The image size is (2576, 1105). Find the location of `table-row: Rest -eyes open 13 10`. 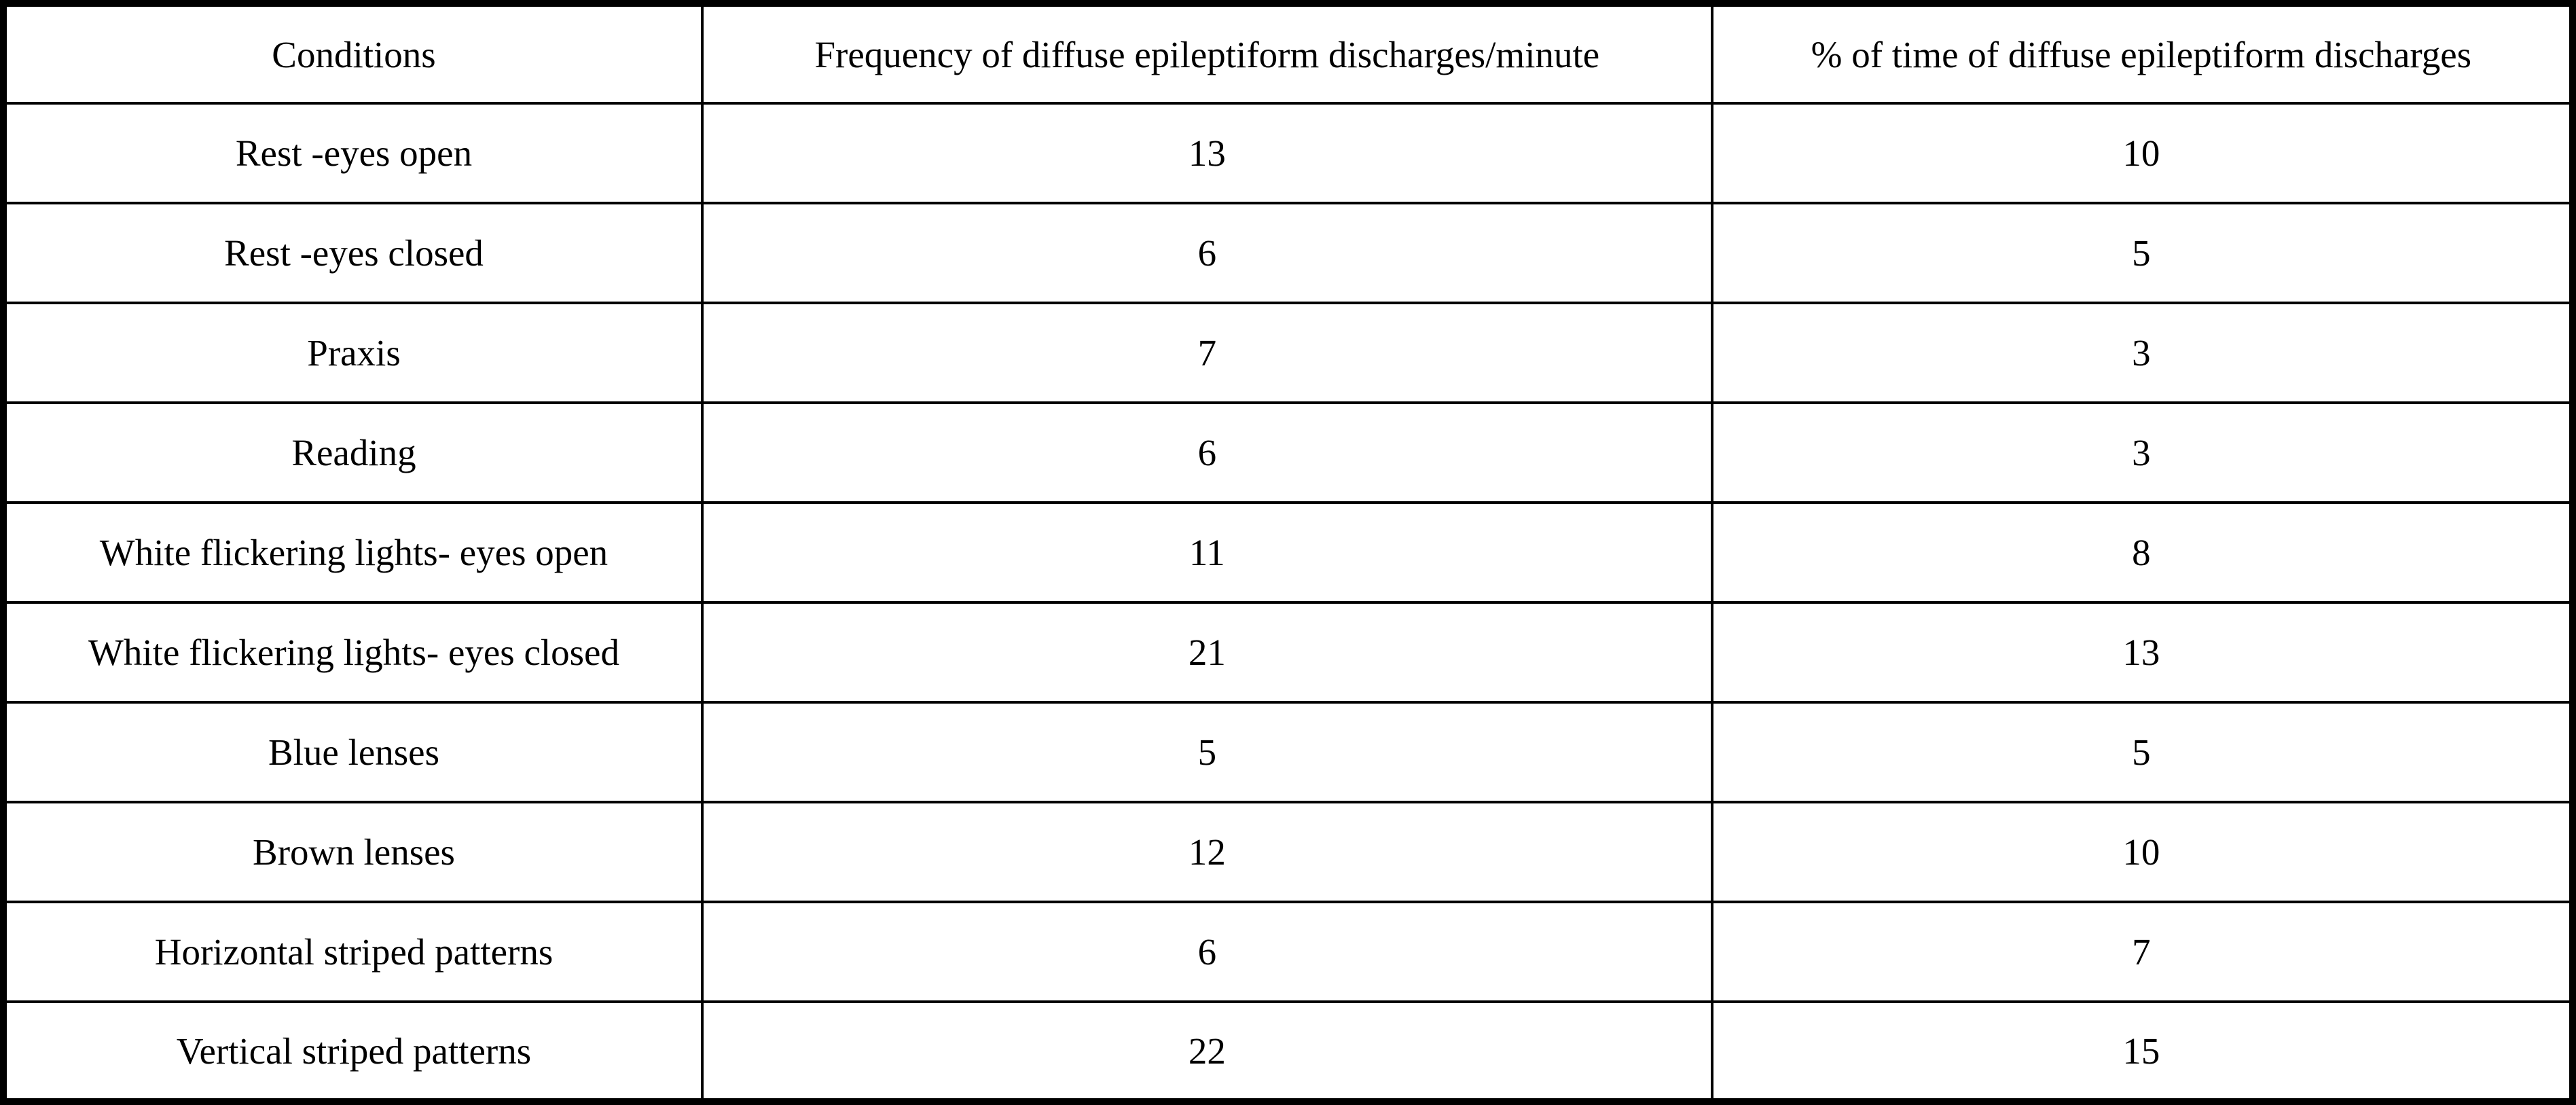

table-row: Rest -eyes open 13 10 is located at coordinates (1288, 153).